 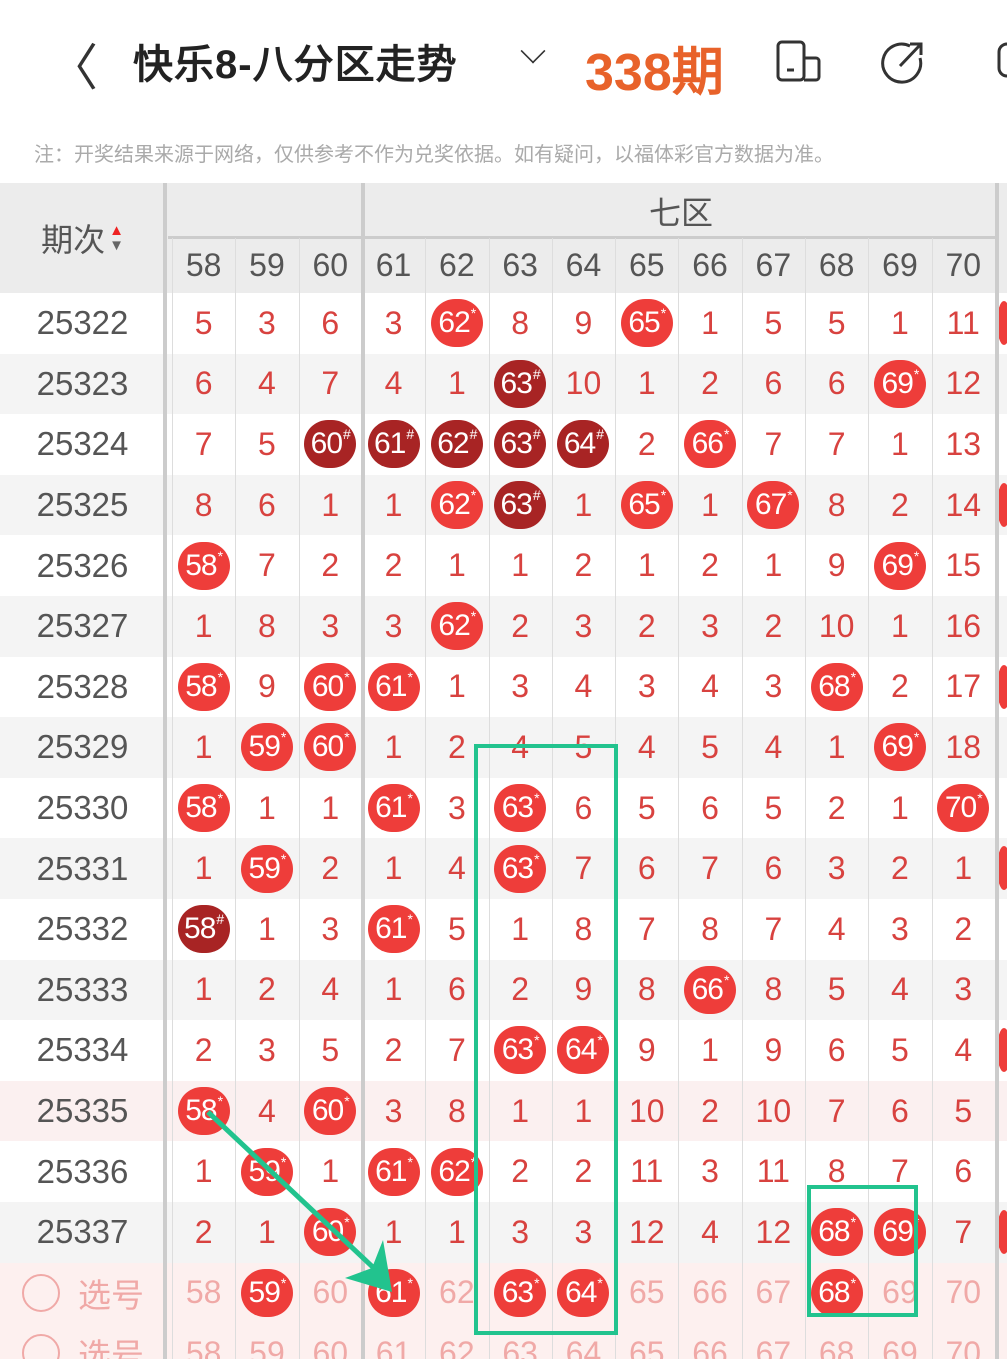 I want to click on miss-count: 7, so click(x=330, y=383).